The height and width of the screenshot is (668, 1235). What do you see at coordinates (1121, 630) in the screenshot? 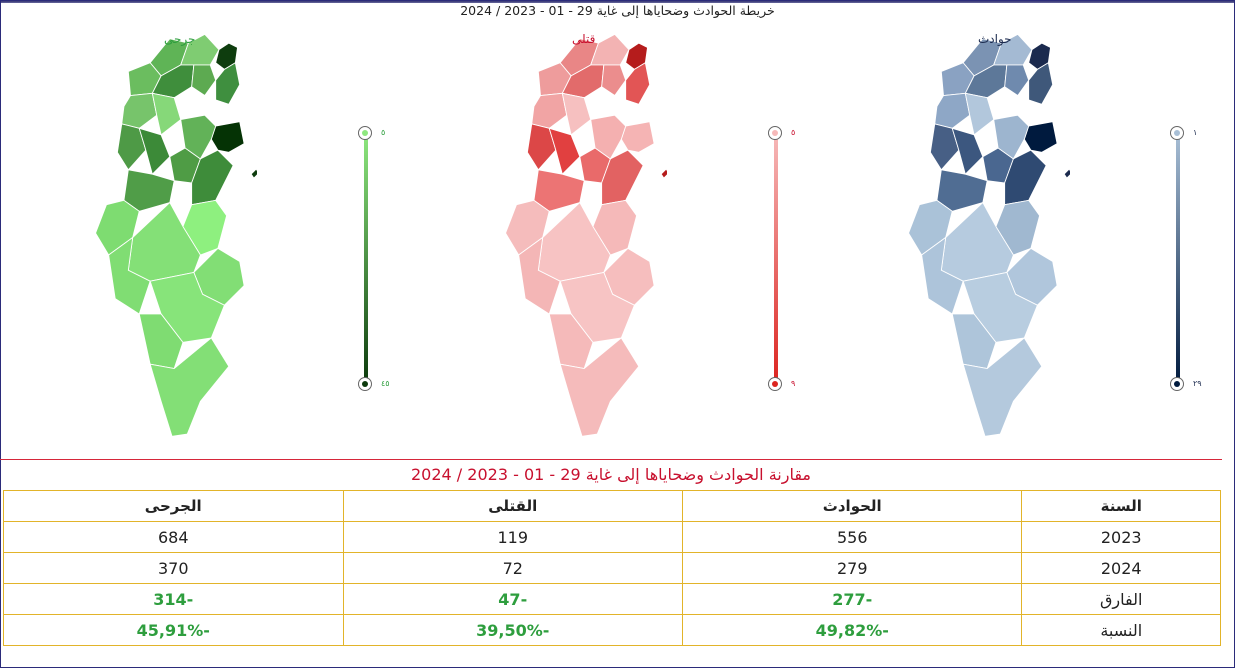
I see `table-cell: النسبة` at bounding box center [1121, 630].